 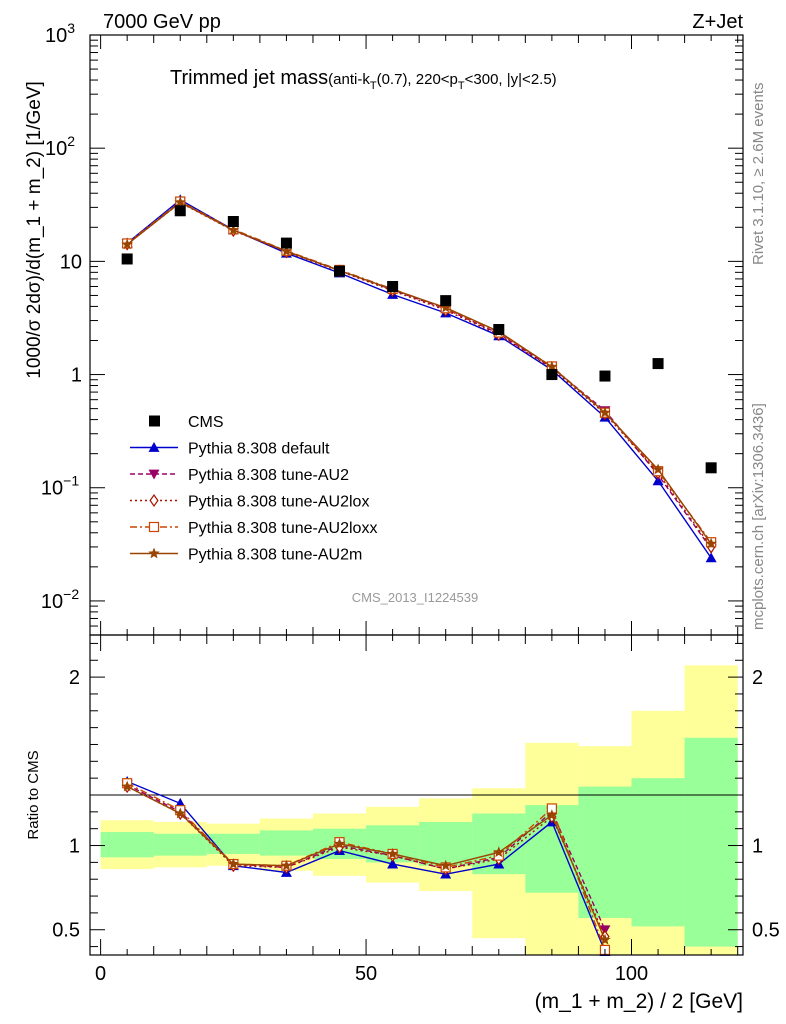 I want to click on main-y-axis-label: 1000/σ 2dσ)/d(m_1 + m_2) [1/GeV], so click(x=34, y=230).